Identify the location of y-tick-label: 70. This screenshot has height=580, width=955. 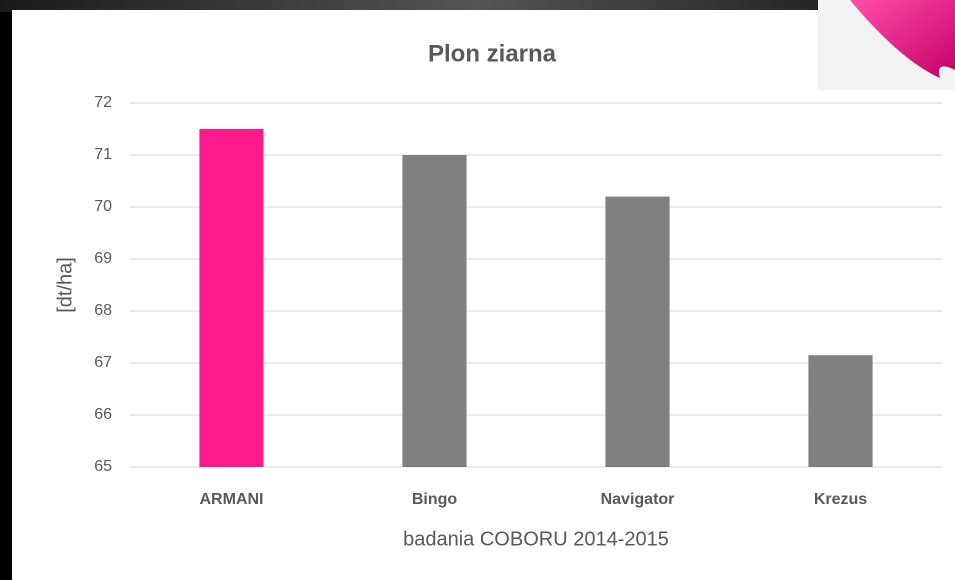
(103, 206).